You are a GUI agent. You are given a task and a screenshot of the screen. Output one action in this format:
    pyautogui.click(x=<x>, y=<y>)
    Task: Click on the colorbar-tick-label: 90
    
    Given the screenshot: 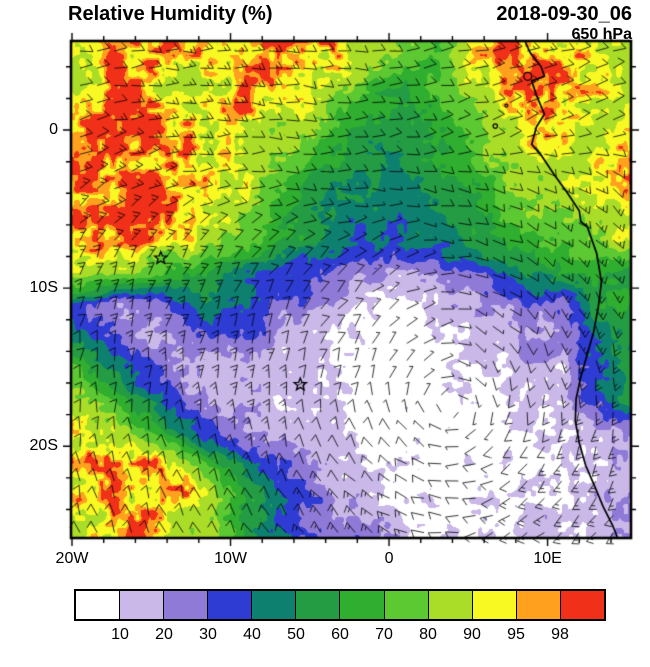 What is the action you would take?
    pyautogui.click(x=472, y=634)
    